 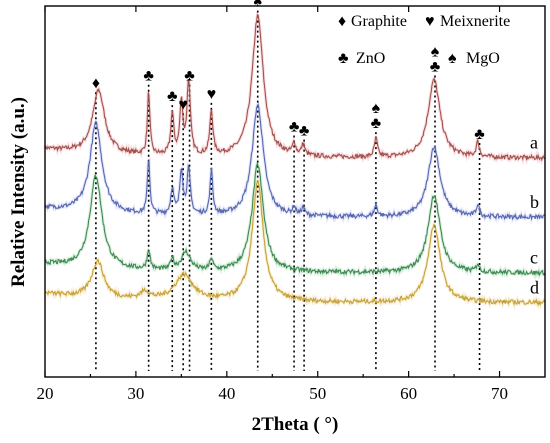 I want to click on x-axis-label: 2Theta ( °), so click(x=295, y=424).